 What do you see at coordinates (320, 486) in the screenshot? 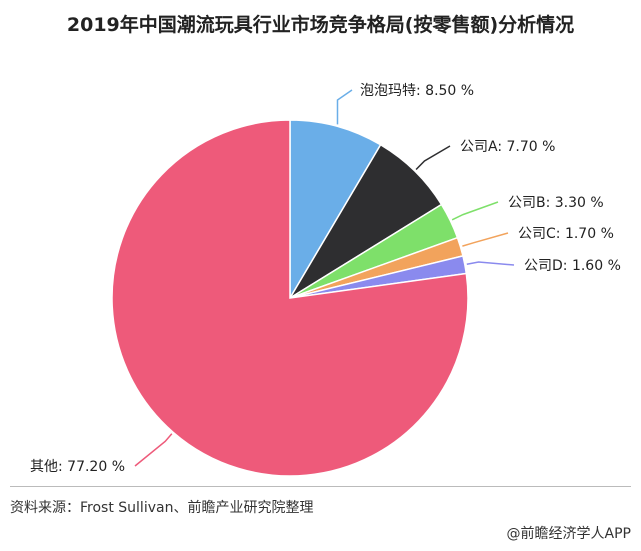
I see `divider` at bounding box center [320, 486].